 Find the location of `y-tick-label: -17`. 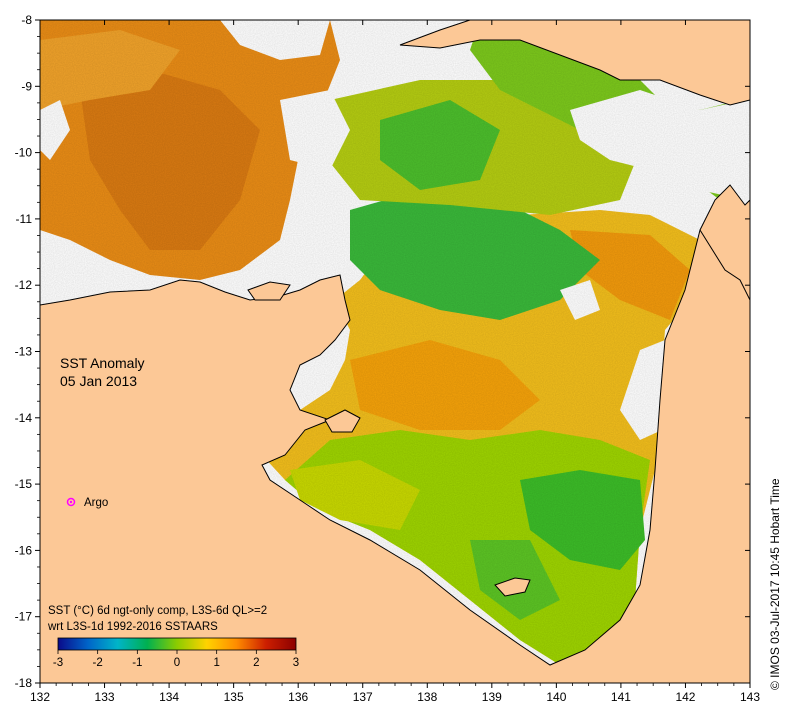

y-tick-label: -17 is located at coordinates (24, 617).